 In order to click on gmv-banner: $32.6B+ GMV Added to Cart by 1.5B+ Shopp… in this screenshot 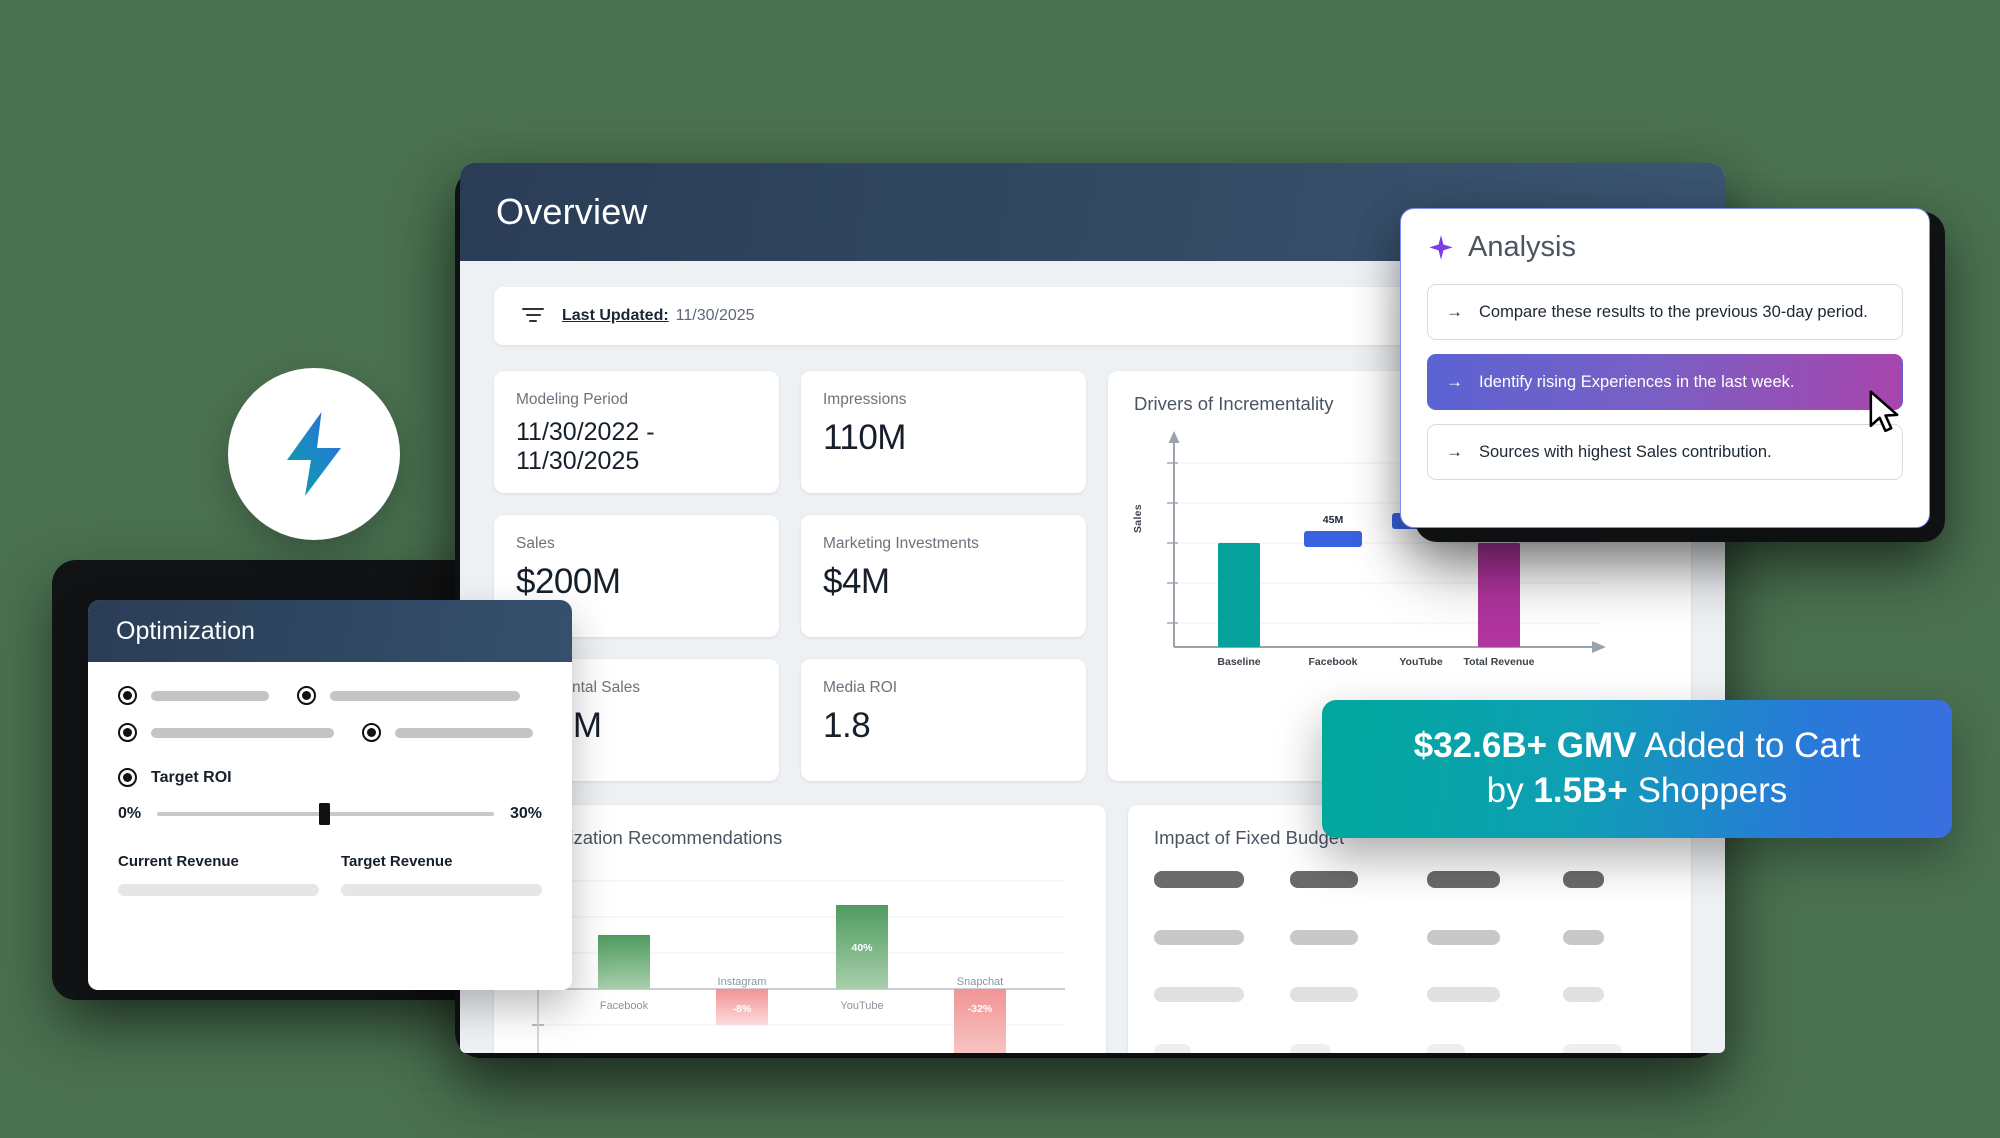, I will do `click(1637, 769)`.